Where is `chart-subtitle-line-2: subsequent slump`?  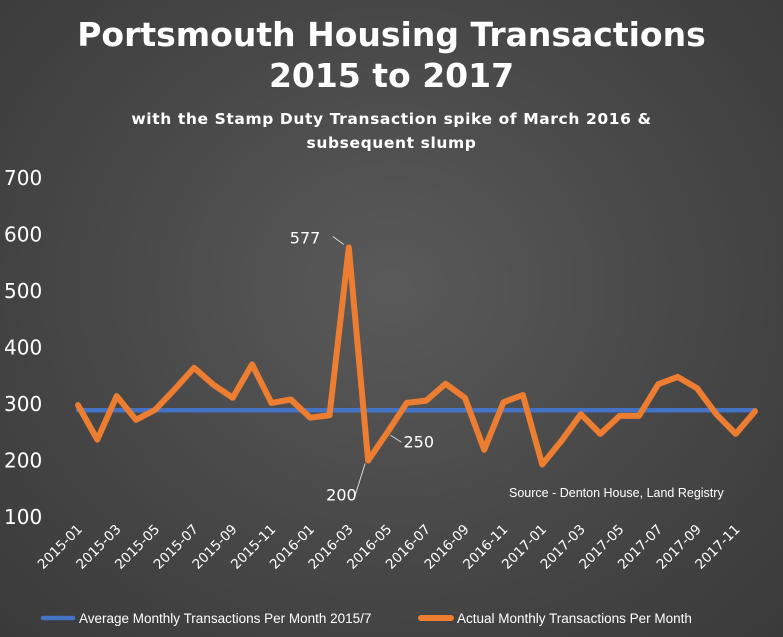
chart-subtitle-line-2: subsequent slump is located at coordinates (391, 143).